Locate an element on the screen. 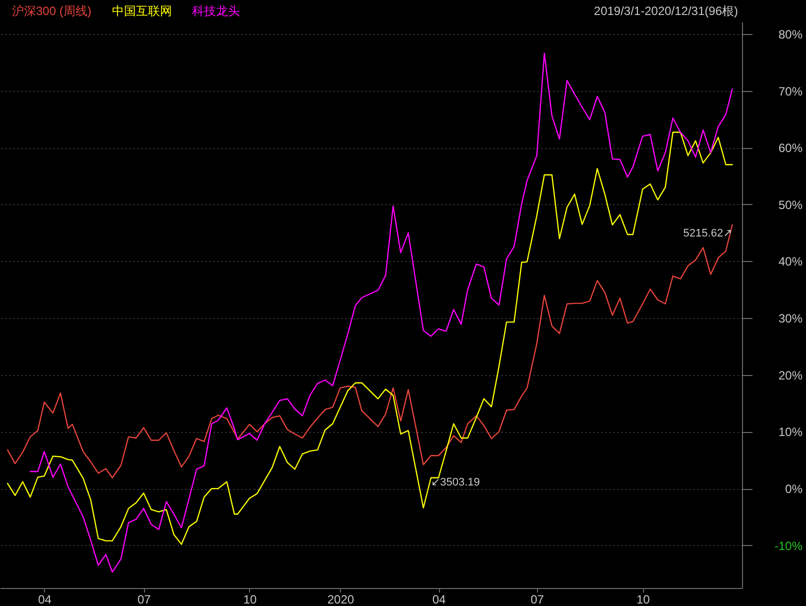  y-tick-label: 70% is located at coordinates (790, 91).